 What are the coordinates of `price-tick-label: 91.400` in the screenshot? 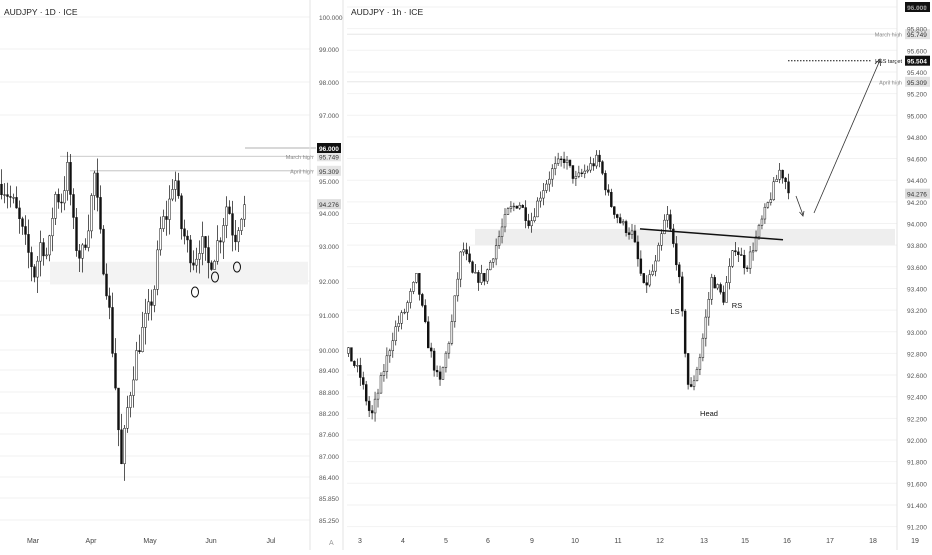 It's located at (917, 506).